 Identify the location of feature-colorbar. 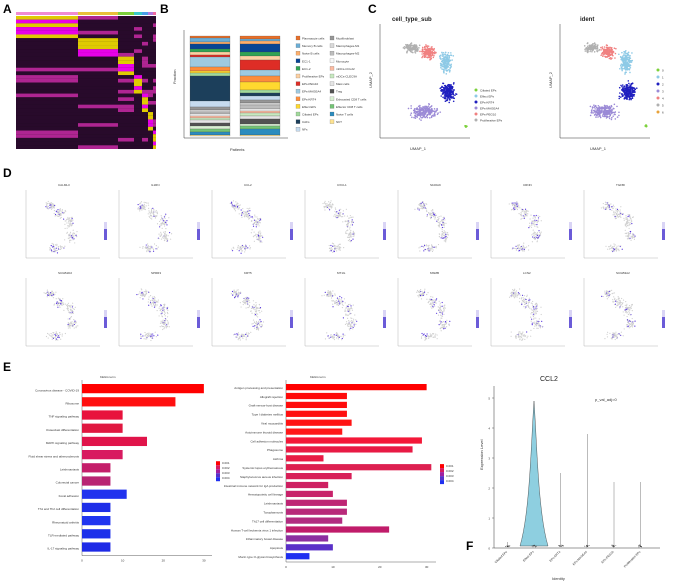
(105, 319).